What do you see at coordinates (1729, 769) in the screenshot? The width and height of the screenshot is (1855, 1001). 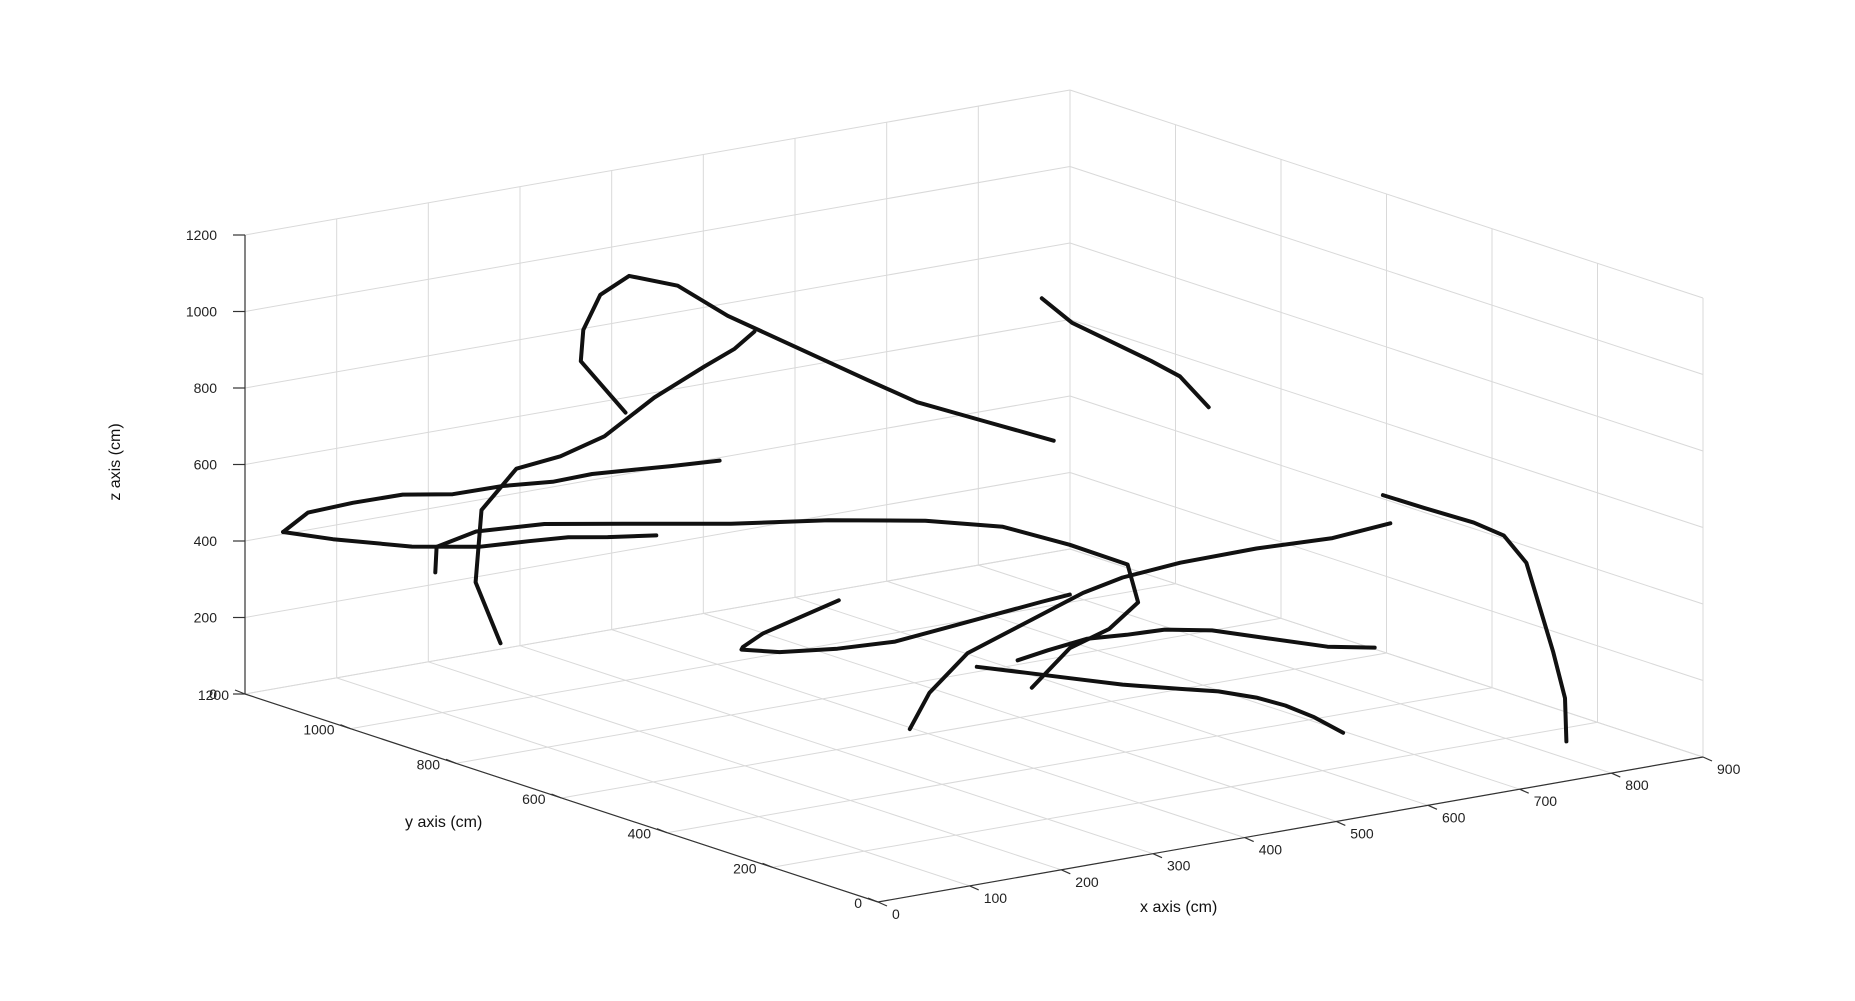 I see `x-tick-label: 900` at bounding box center [1729, 769].